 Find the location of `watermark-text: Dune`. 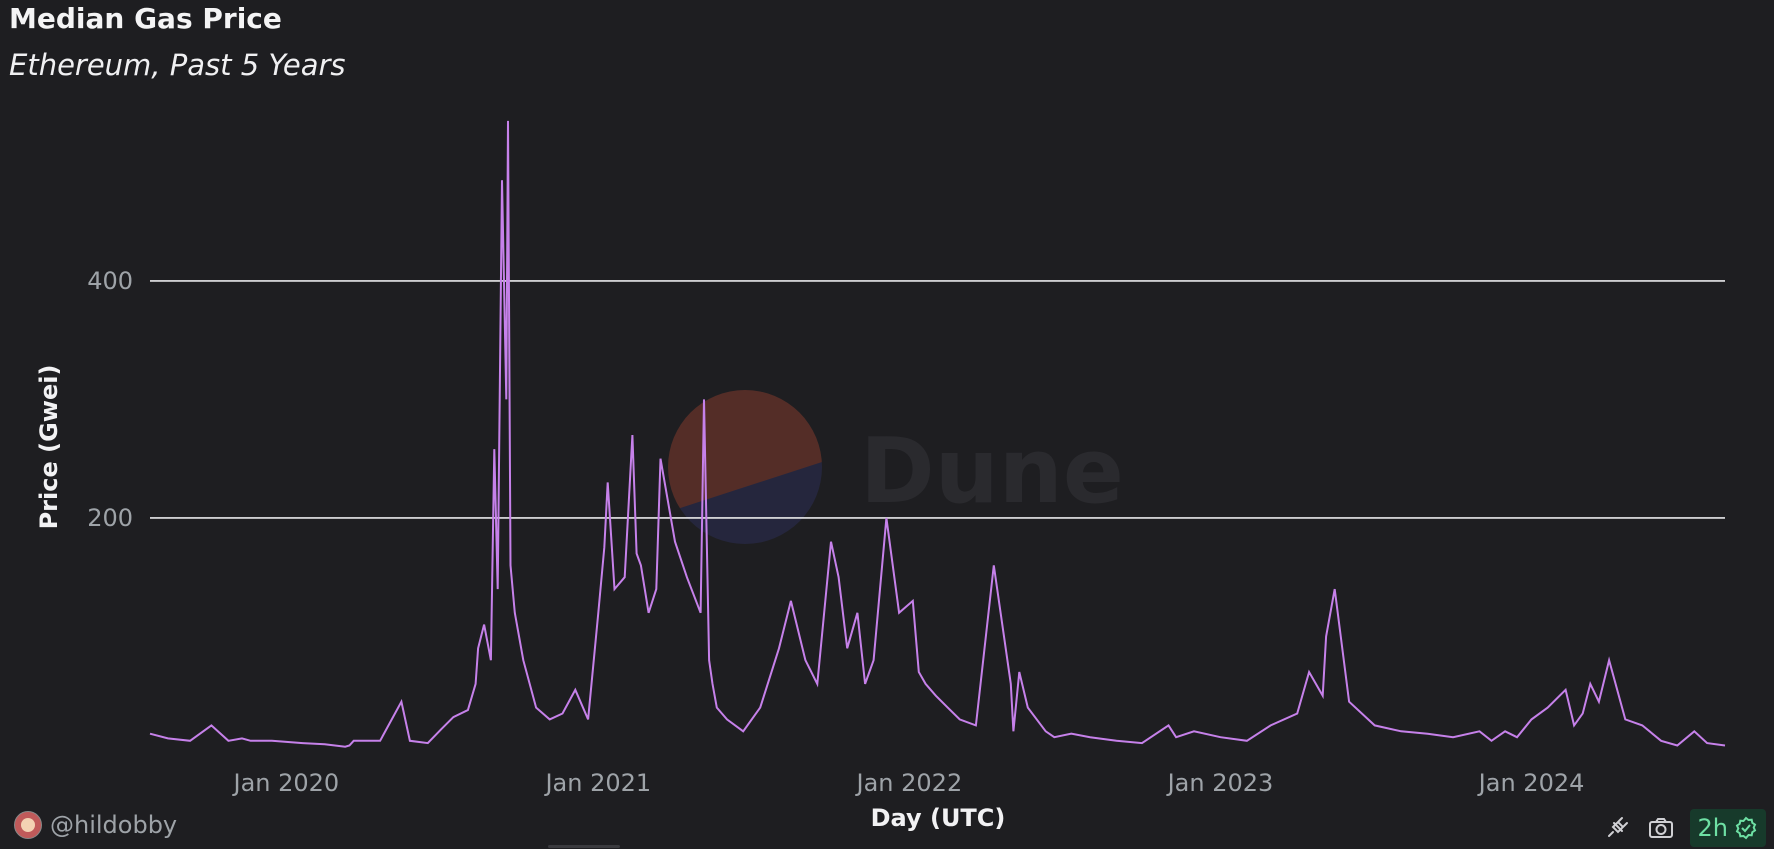

watermark-text: Dune is located at coordinates (992, 471).